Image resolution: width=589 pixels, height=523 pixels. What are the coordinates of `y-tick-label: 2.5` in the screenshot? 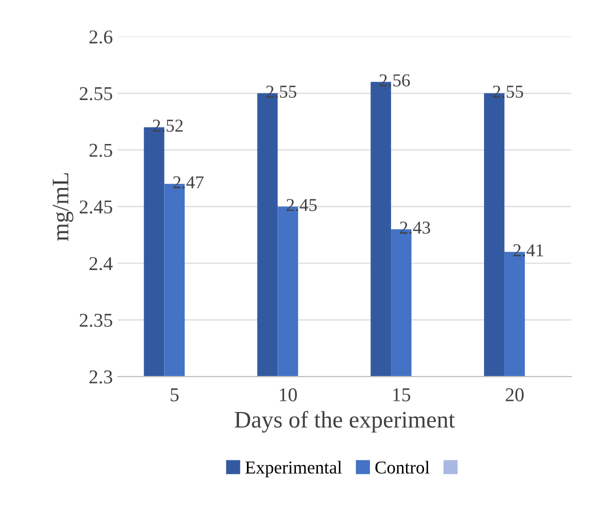 It's located at (100, 150).